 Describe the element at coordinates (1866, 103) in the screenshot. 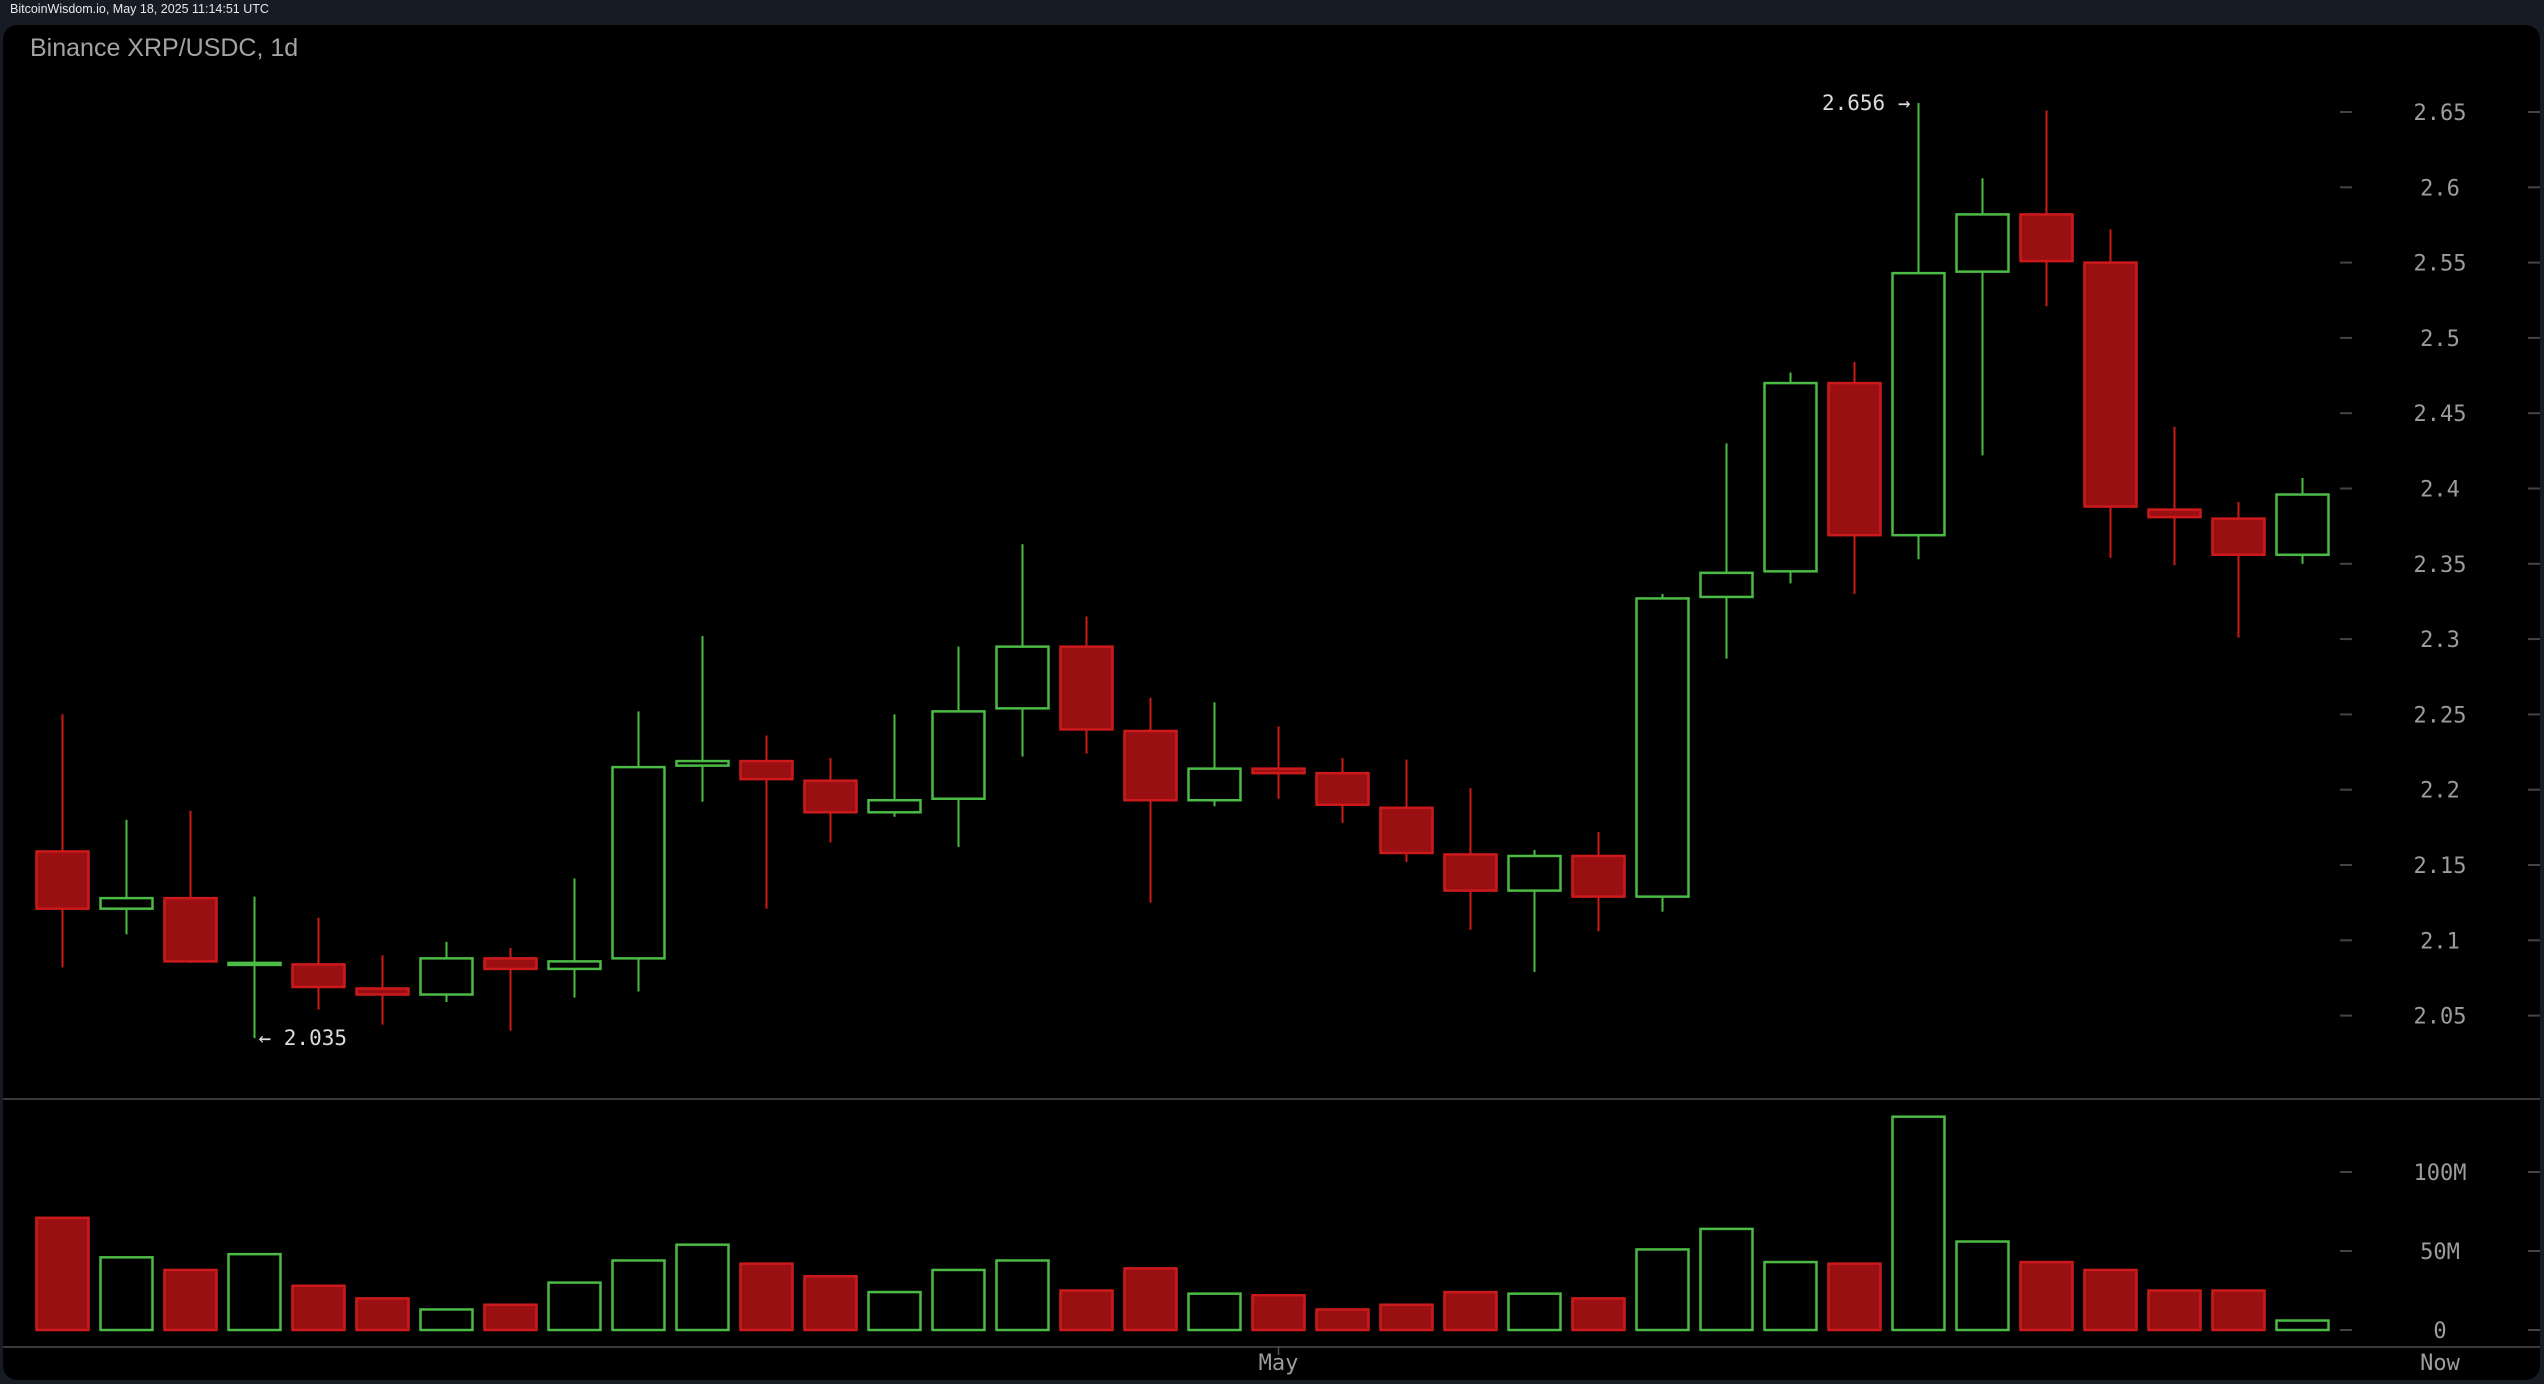

I see `high-price-annotation: 2.656 →` at that location.